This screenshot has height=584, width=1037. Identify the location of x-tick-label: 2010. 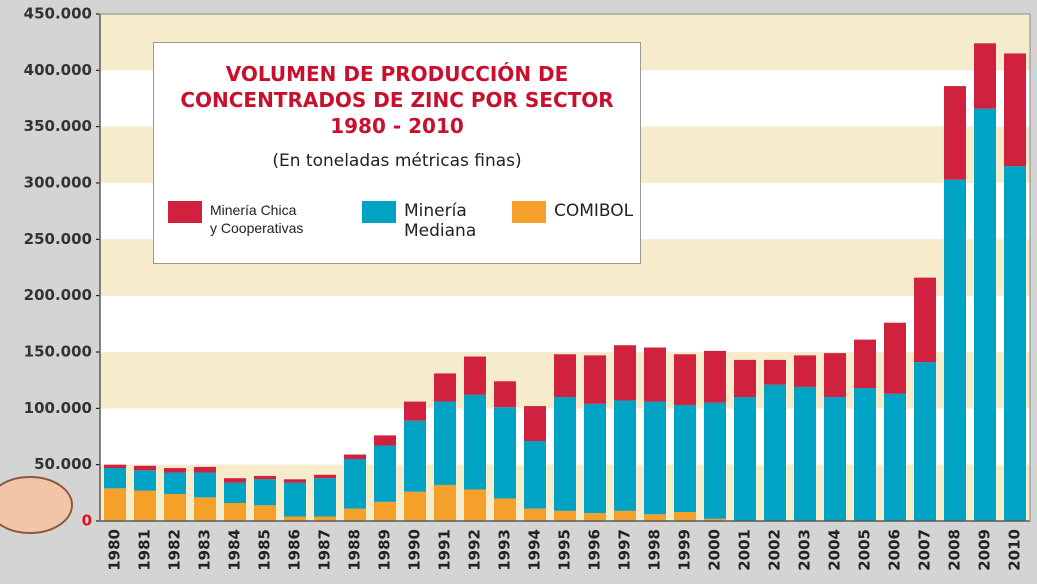
(1015, 550).